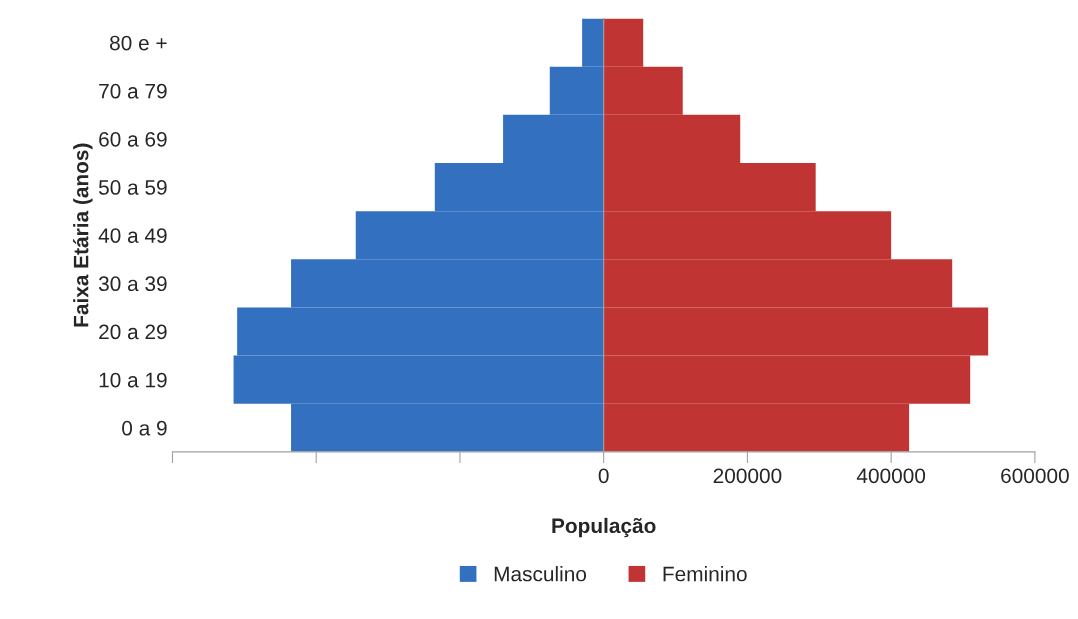 The width and height of the screenshot is (1078, 619). I want to click on y-axis-title: Faixa Etária (anos), so click(82, 235).